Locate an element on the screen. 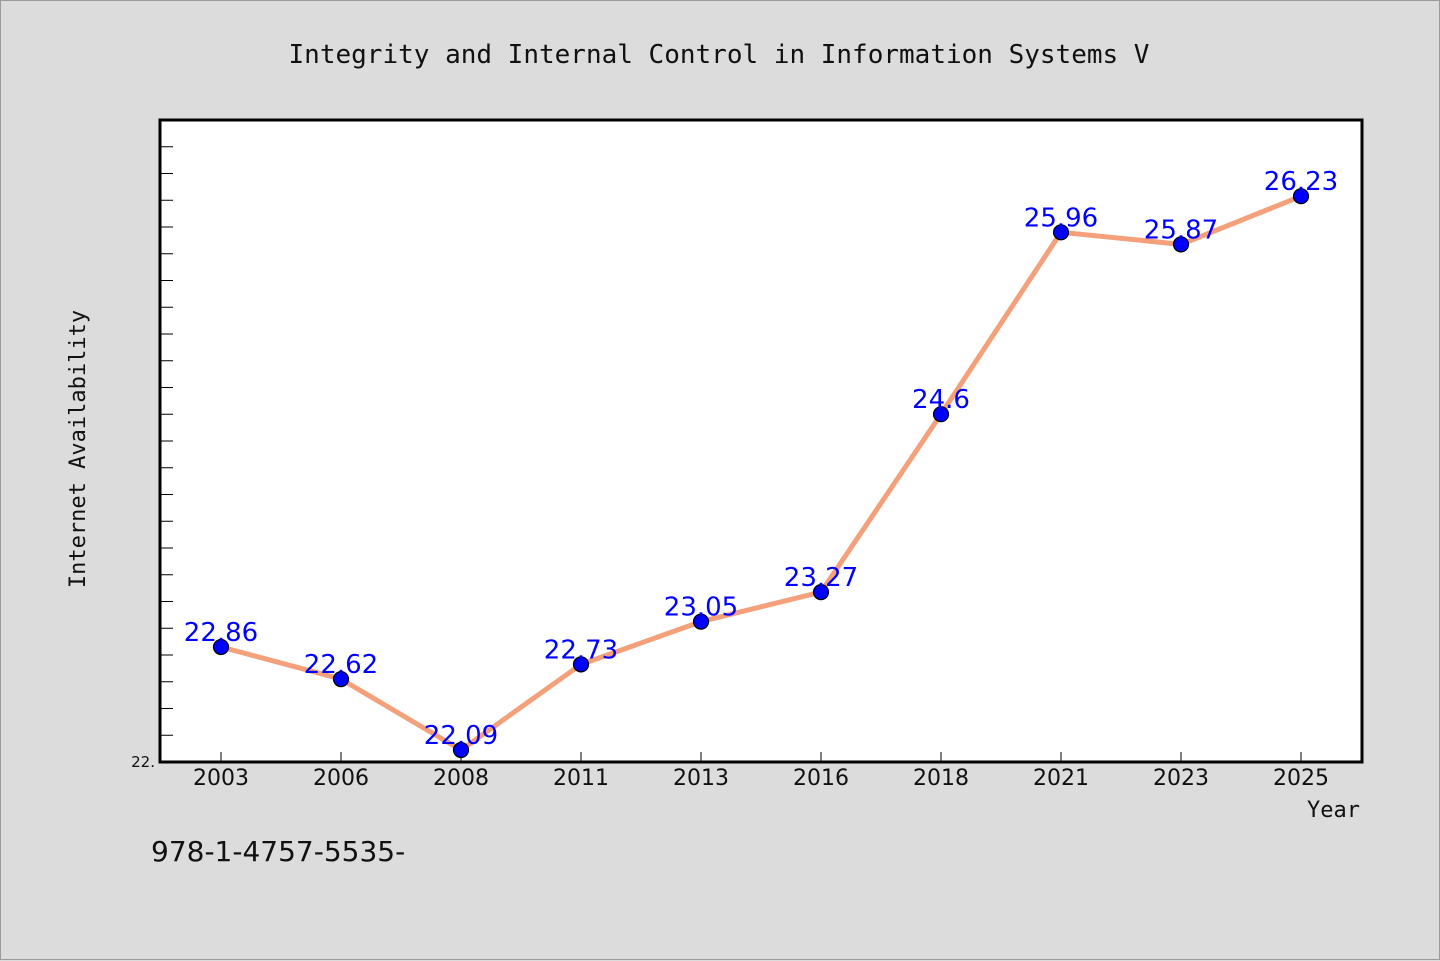 The image size is (1440, 961). x-tick-label: 2003 is located at coordinates (221, 778).